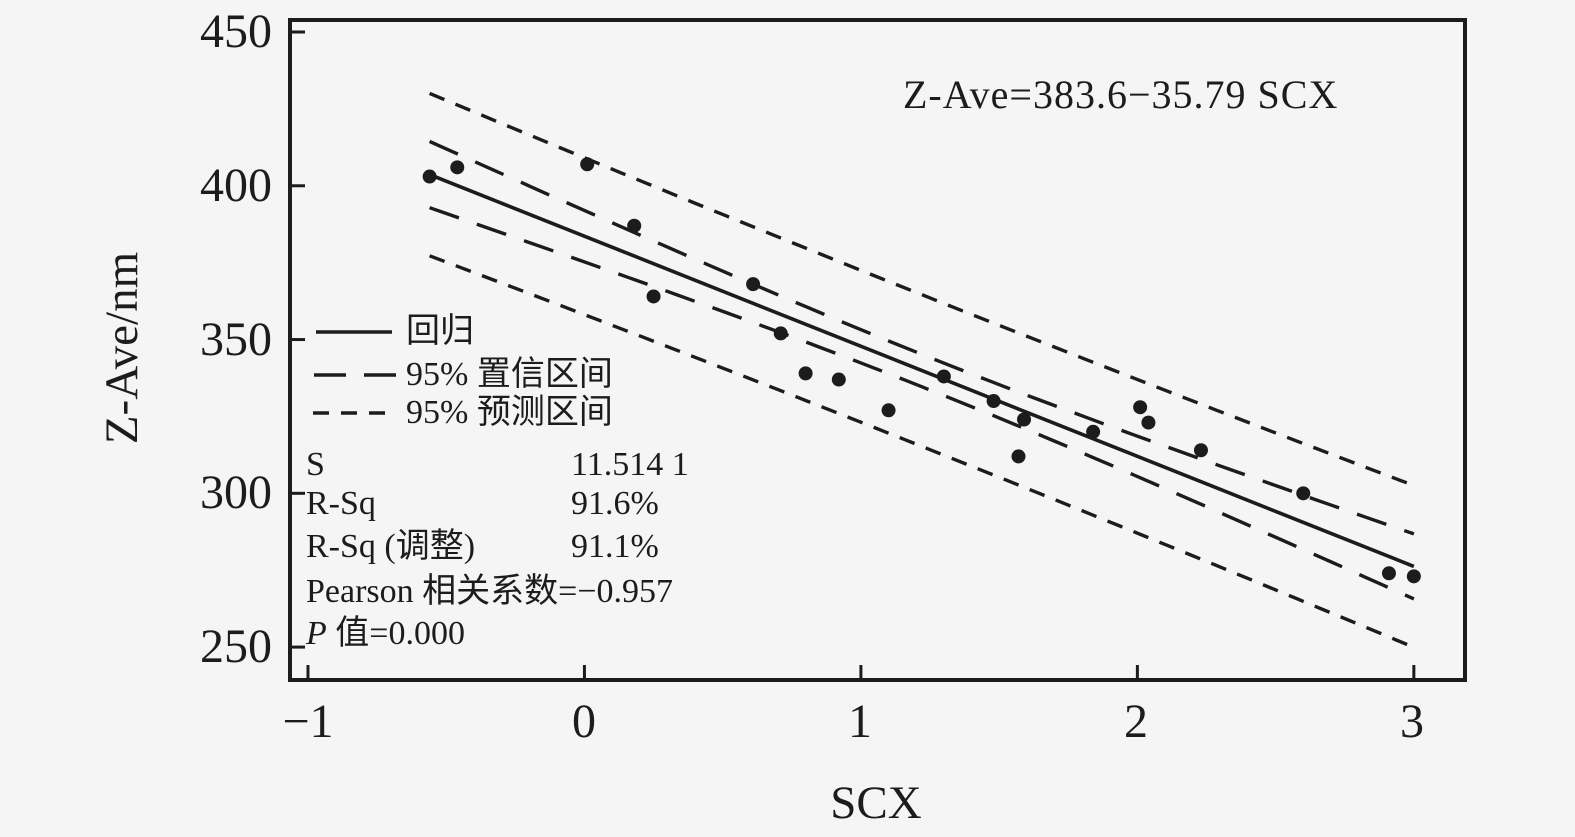 The height and width of the screenshot is (837, 1575). Describe the element at coordinates (236, 185) in the screenshot. I see `y-tick-label: 400` at that location.